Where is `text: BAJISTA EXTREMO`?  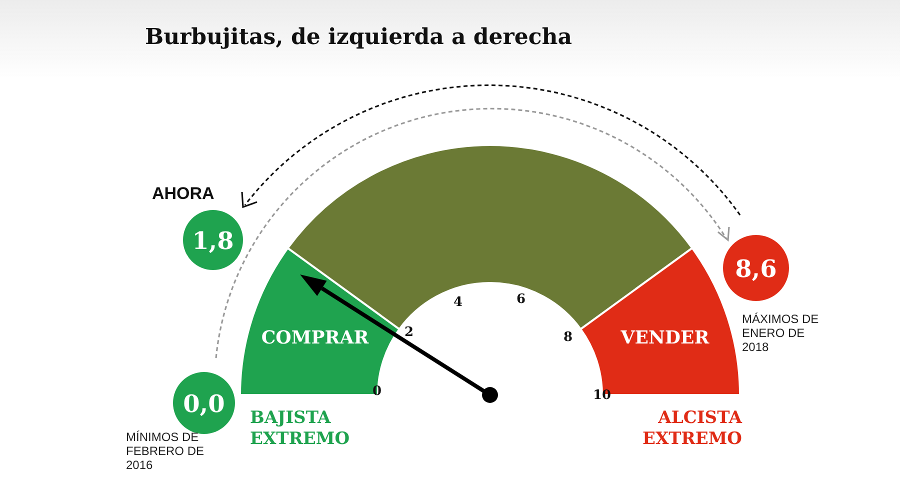
text: BAJISTA EXTREMO is located at coordinates (300, 429).